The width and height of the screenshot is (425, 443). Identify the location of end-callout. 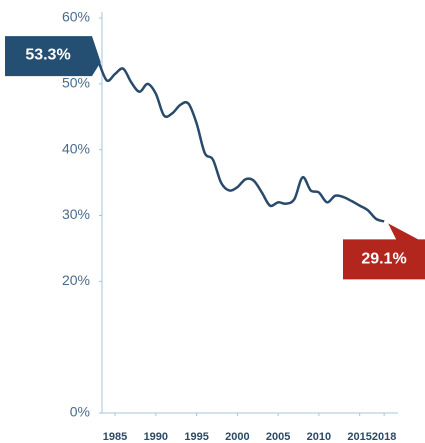
(384, 251).